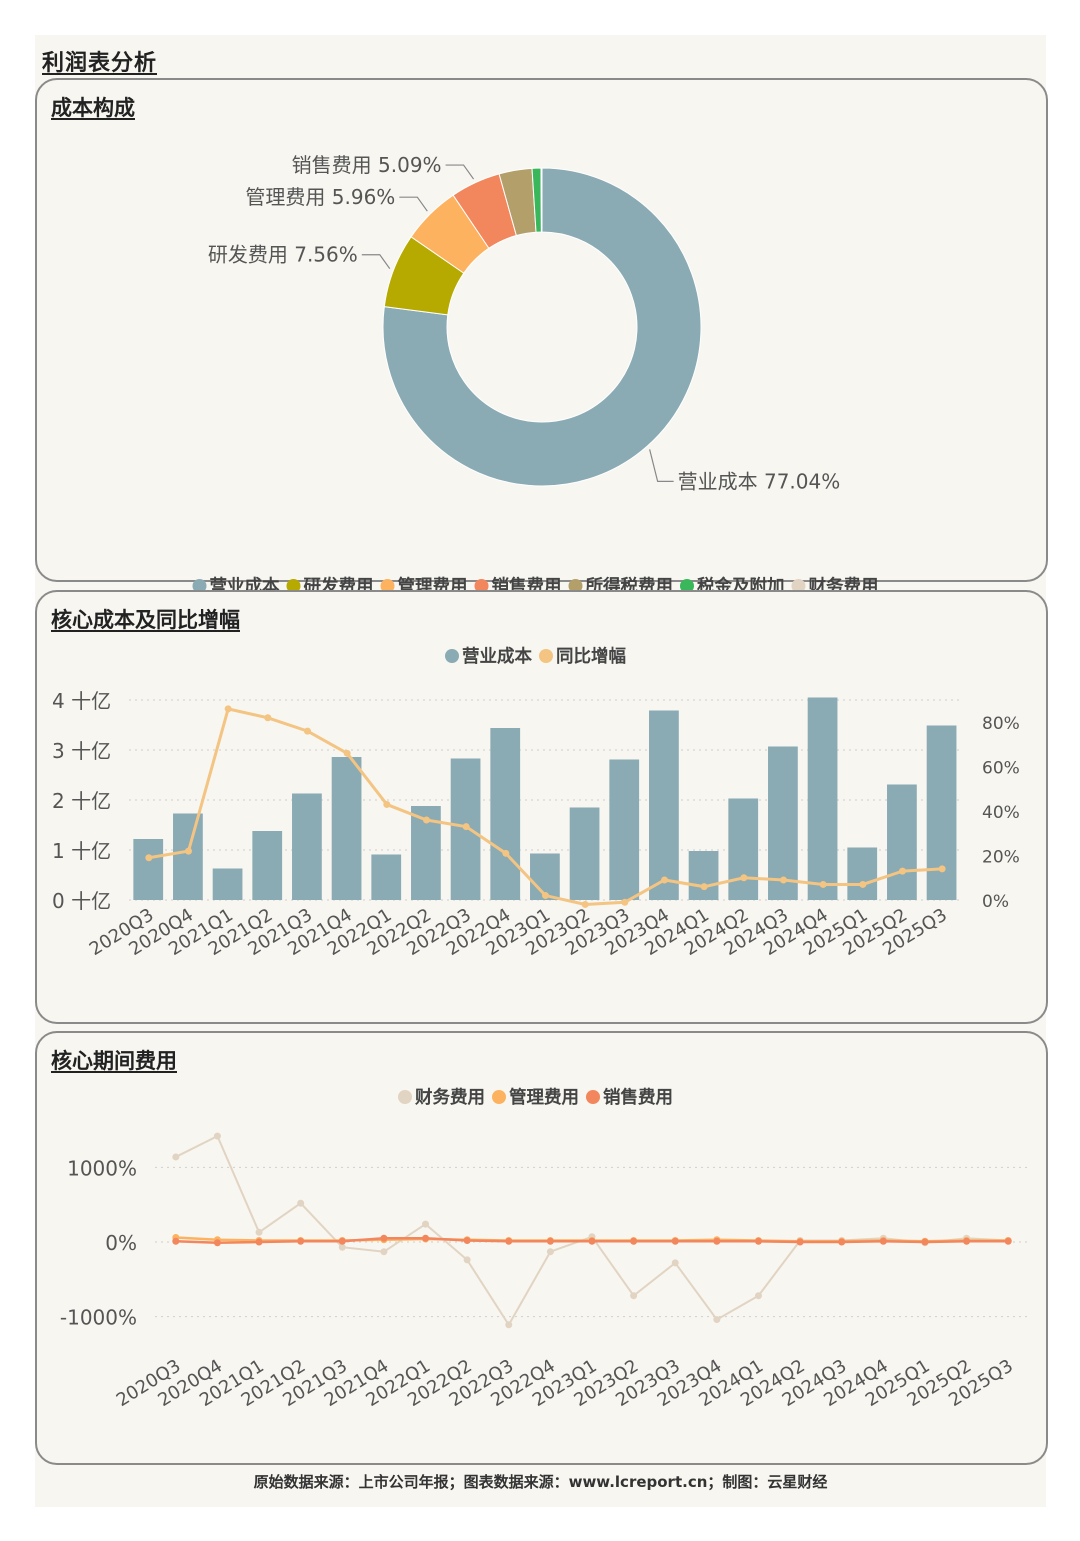 This screenshot has height=1541, width=1080. What do you see at coordinates (367, 165) in the screenshot?
I see `slice-label: 销售费用 5.09%` at bounding box center [367, 165].